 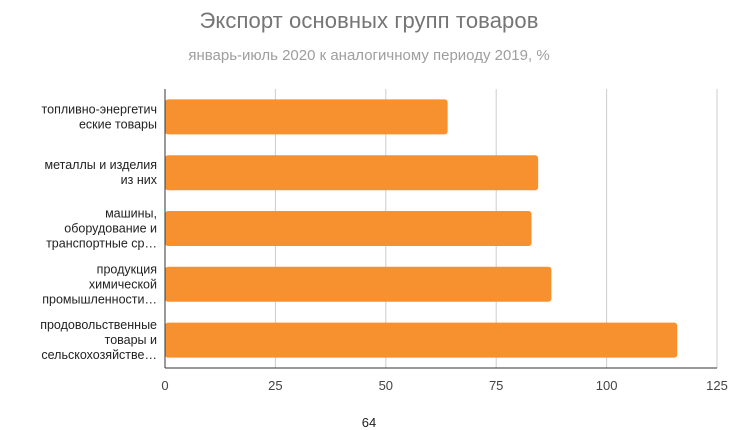 What do you see at coordinates (123, 284) in the screenshot?
I see `category-label-line: химической` at bounding box center [123, 284].